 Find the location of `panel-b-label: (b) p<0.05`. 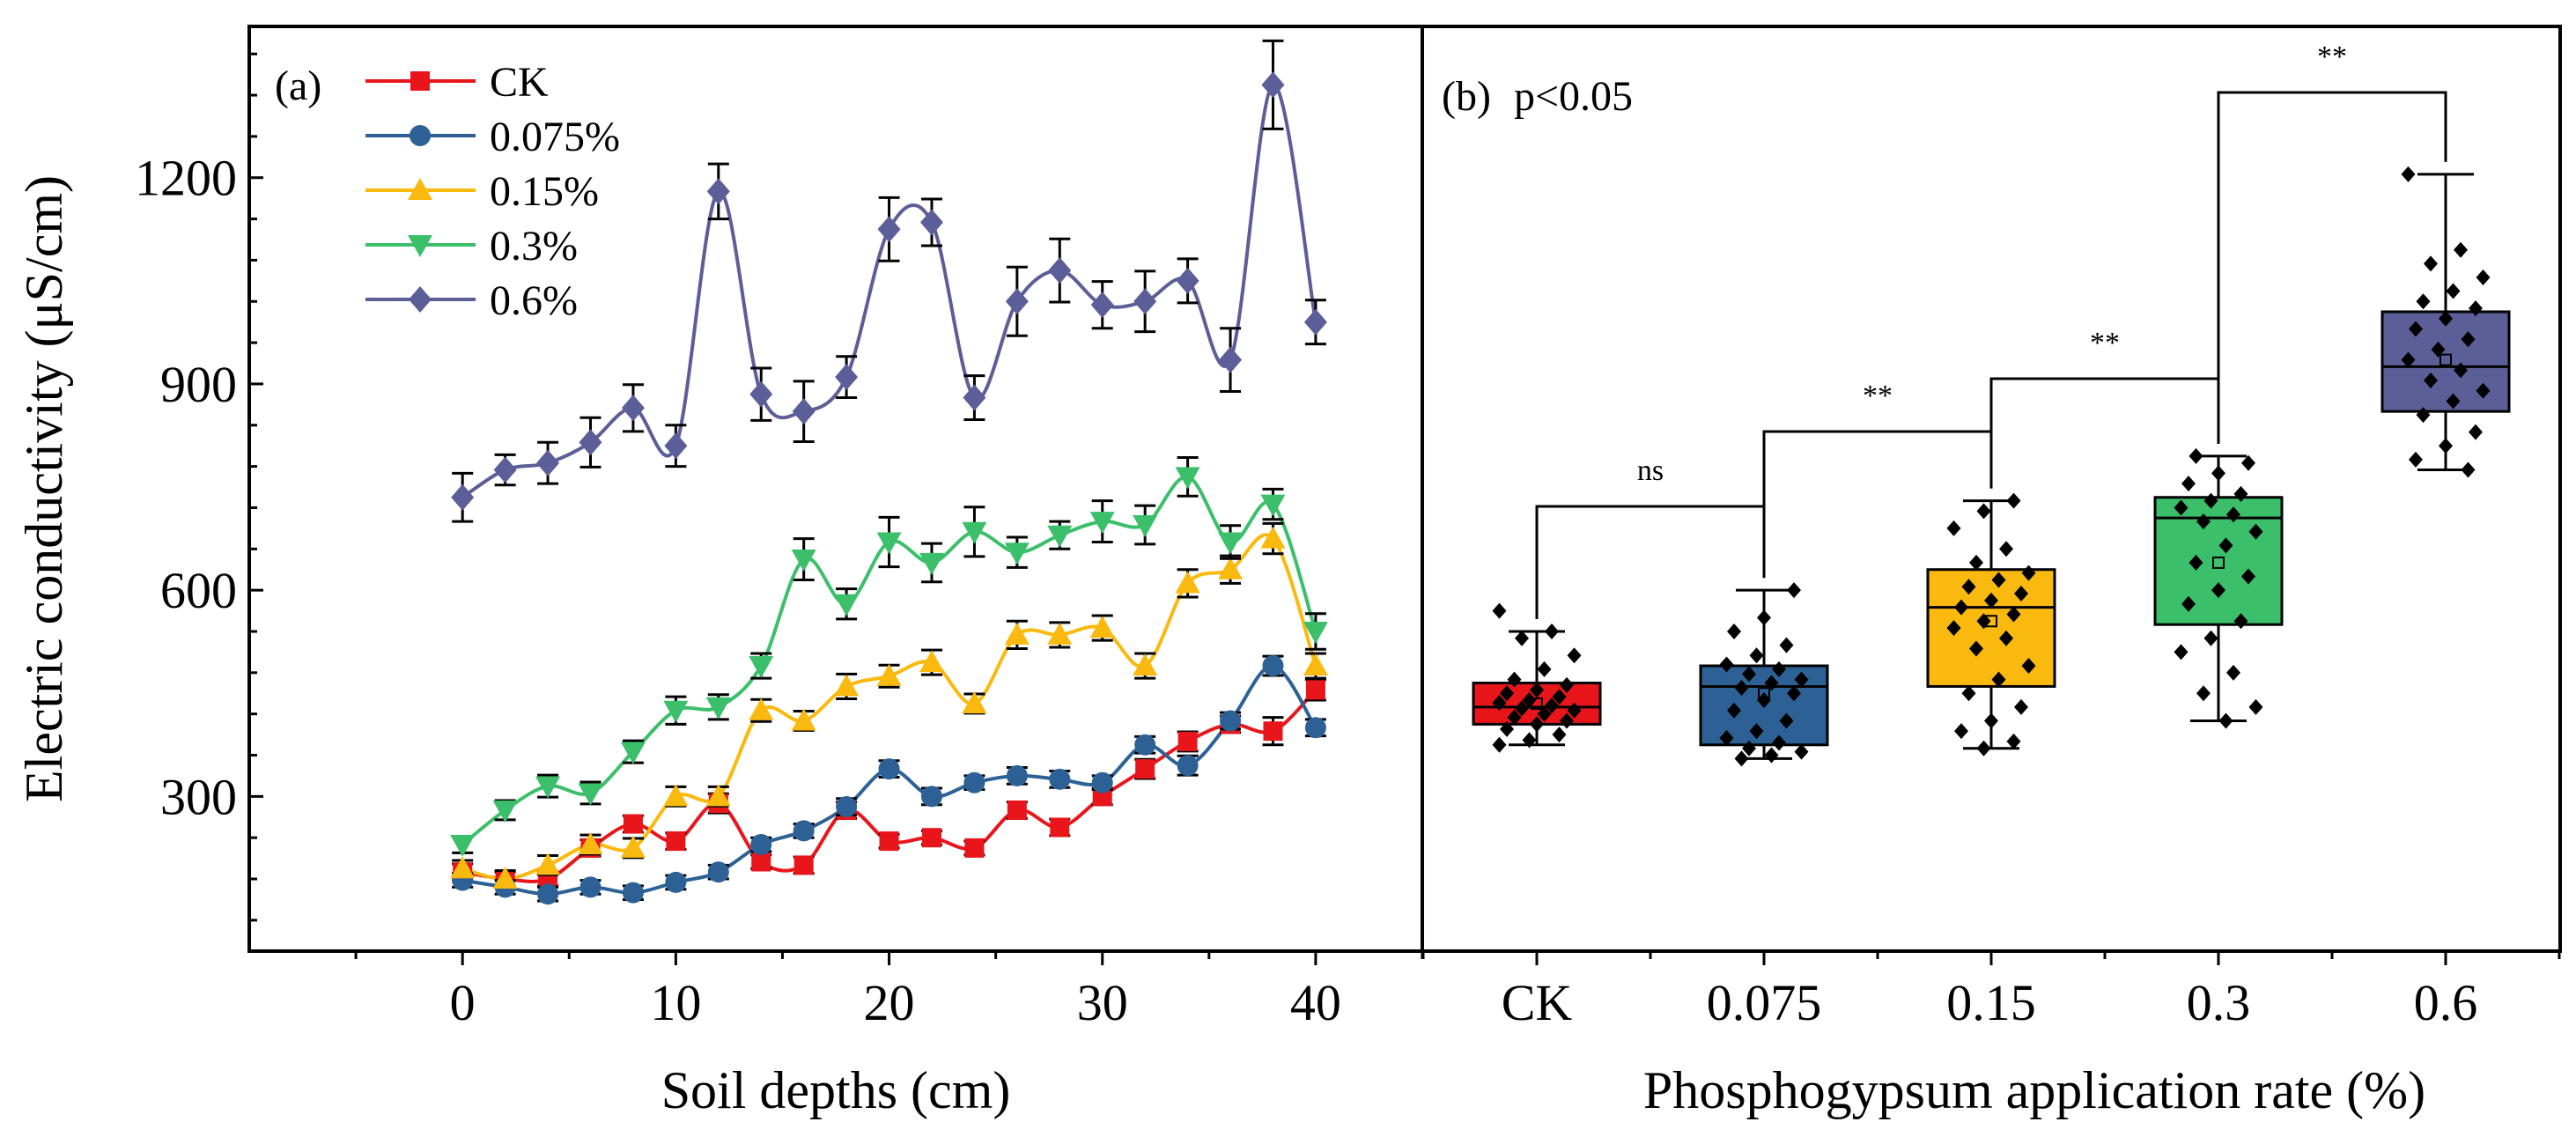

panel-b-label: (b) p<0.05 is located at coordinates (1537, 96).